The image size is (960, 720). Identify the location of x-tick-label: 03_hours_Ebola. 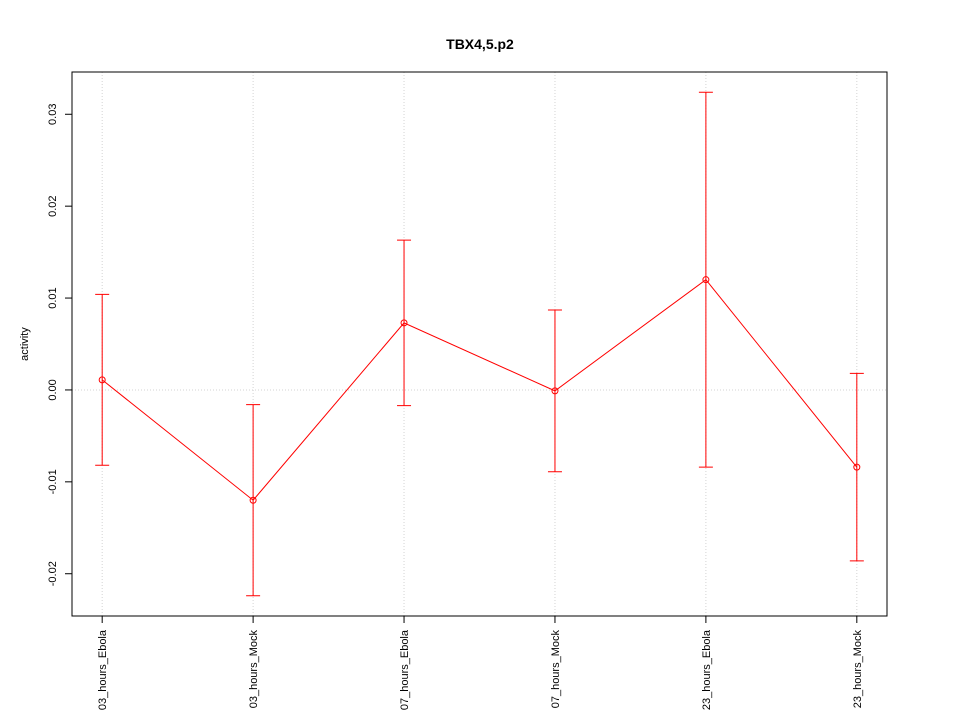
(103, 669).